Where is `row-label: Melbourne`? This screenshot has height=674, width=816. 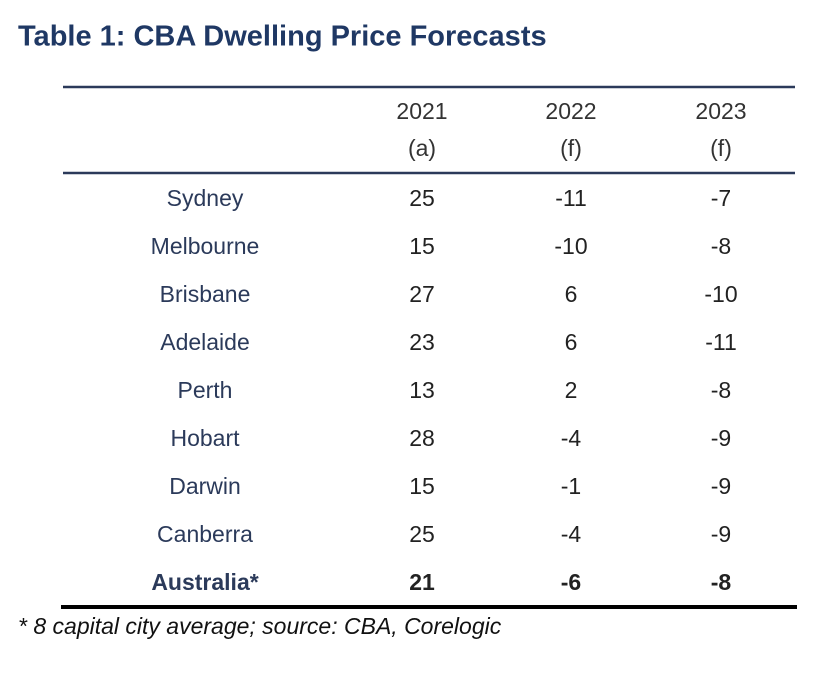
row-label: Melbourne is located at coordinates (205, 246).